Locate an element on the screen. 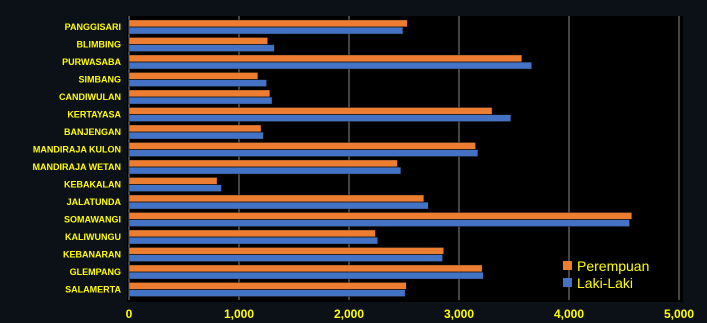 Image resolution: width=707 pixels, height=323 pixels. legend-label: Perempuan is located at coordinates (613, 266).